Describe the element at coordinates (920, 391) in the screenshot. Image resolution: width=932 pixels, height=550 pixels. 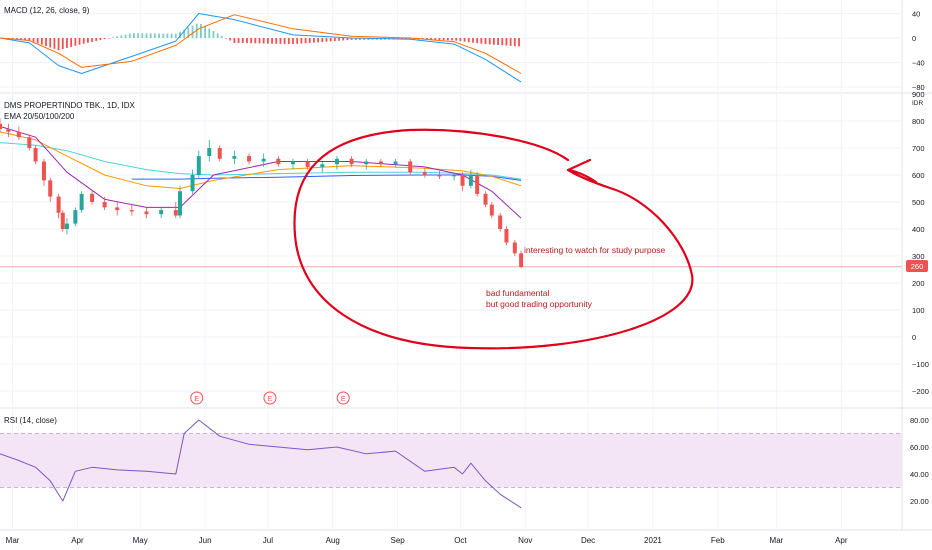
I see `price-y-tick-label: −200` at that location.